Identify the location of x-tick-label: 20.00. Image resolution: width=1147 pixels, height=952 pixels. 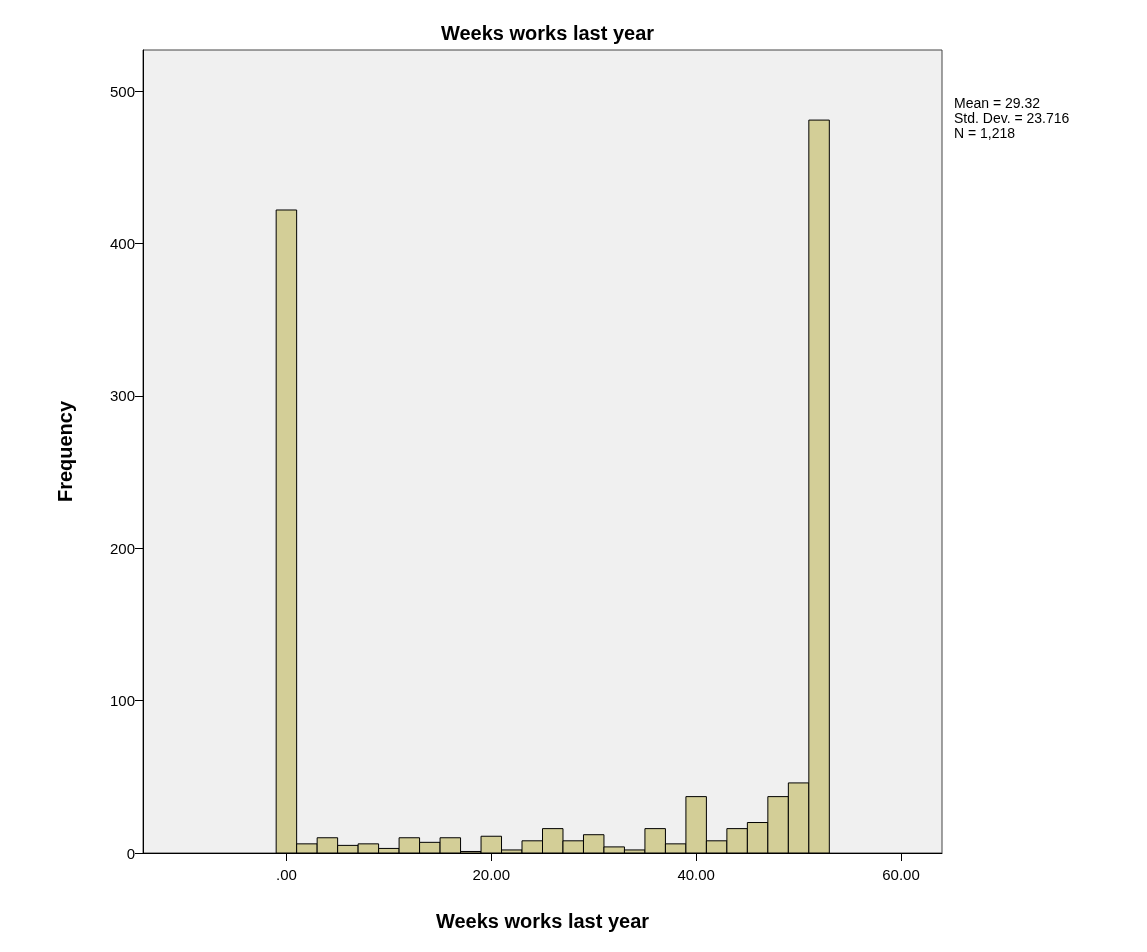
(491, 874).